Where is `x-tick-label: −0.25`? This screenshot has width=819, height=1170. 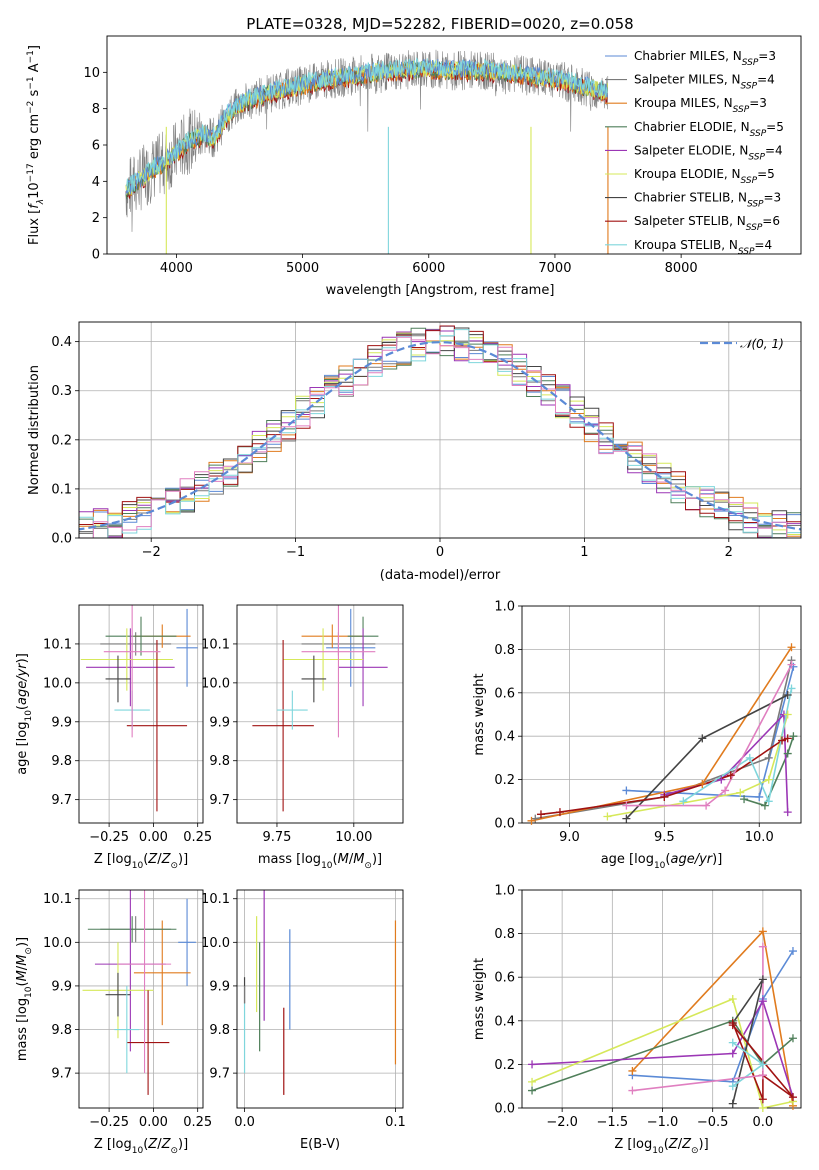
x-tick-label: −0.25 is located at coordinates (109, 837).